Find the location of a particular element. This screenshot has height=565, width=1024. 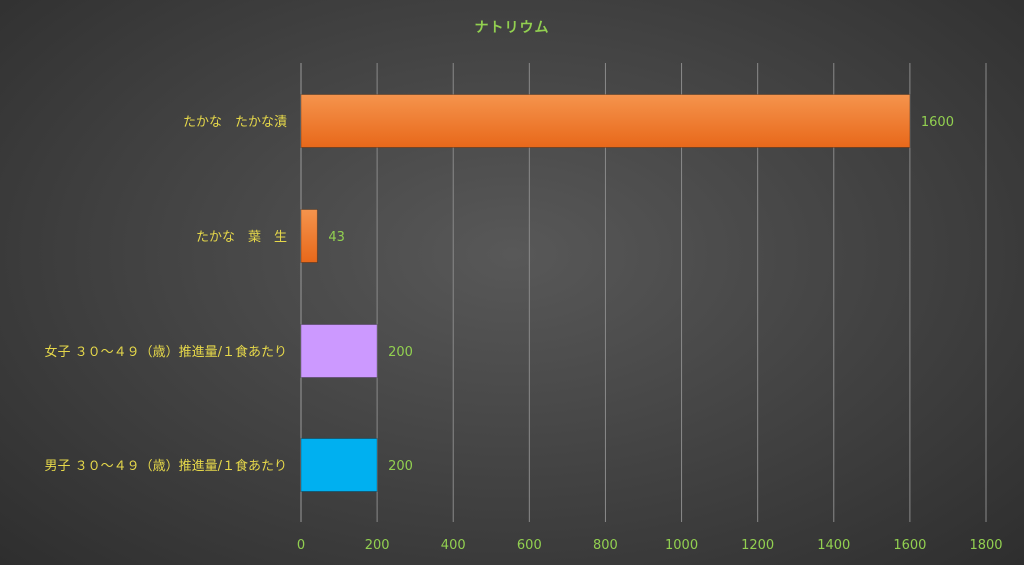

category-label: たかな たかな漬 is located at coordinates (235, 122).